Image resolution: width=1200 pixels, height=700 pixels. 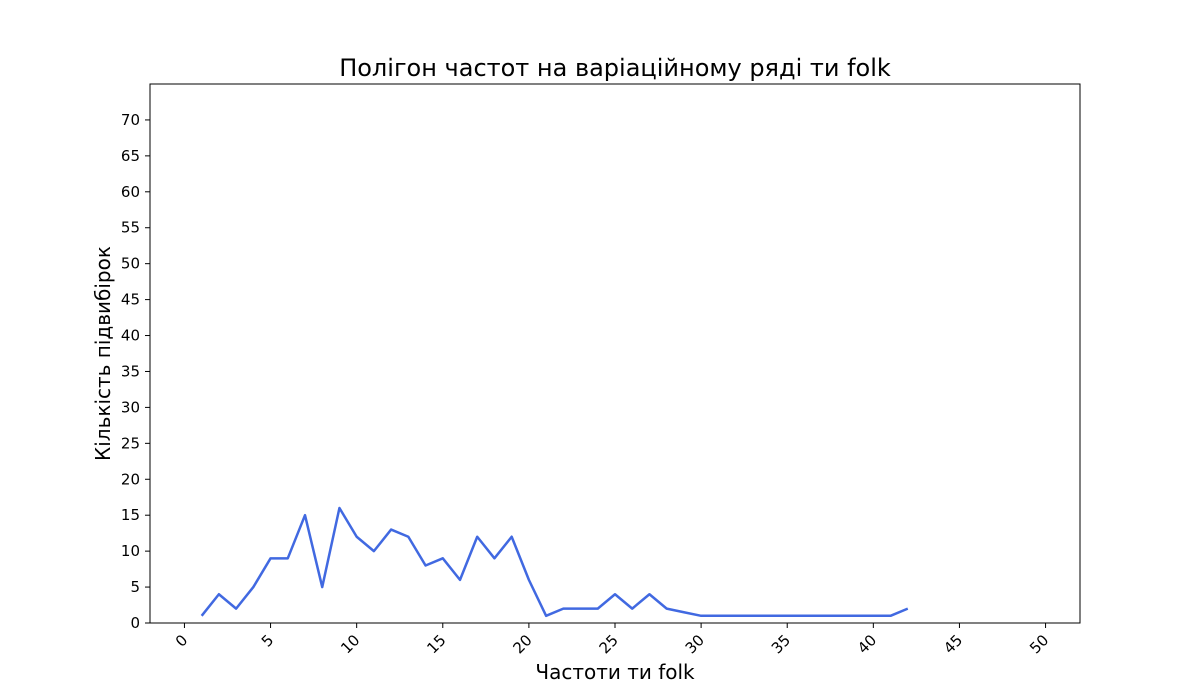 What do you see at coordinates (615, 672) in the screenshot?
I see `x-axis-label: Частоти ти folk` at bounding box center [615, 672].